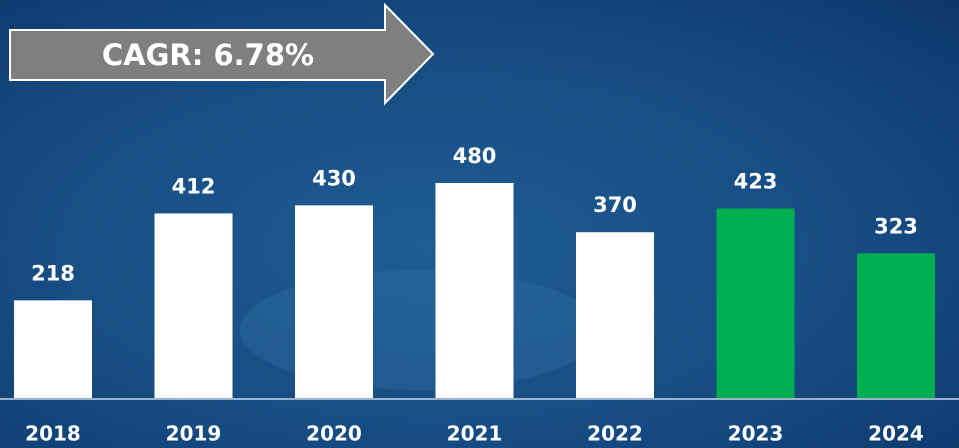  I want to click on cagr-label: CAGR: 6.78%, so click(208, 55).